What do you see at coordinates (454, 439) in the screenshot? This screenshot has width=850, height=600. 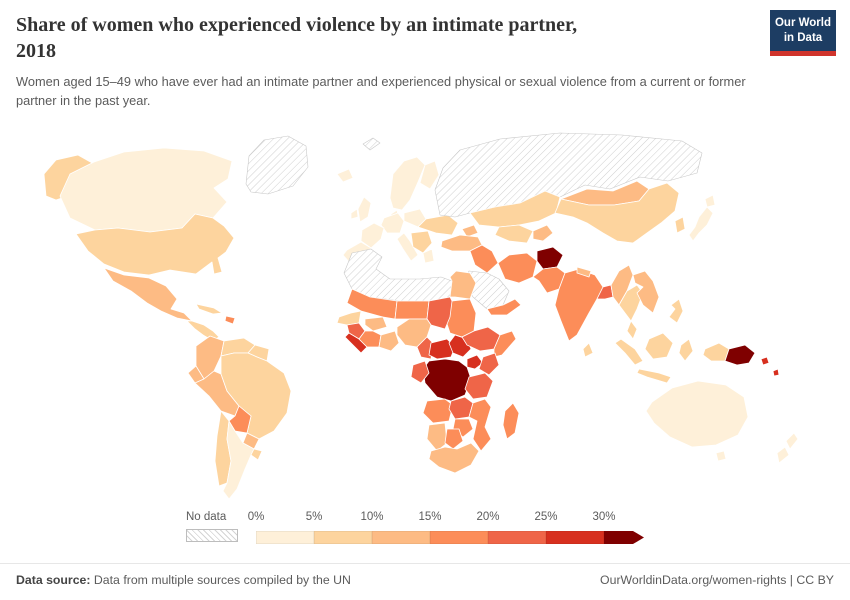 I see `region-botswana` at bounding box center [454, 439].